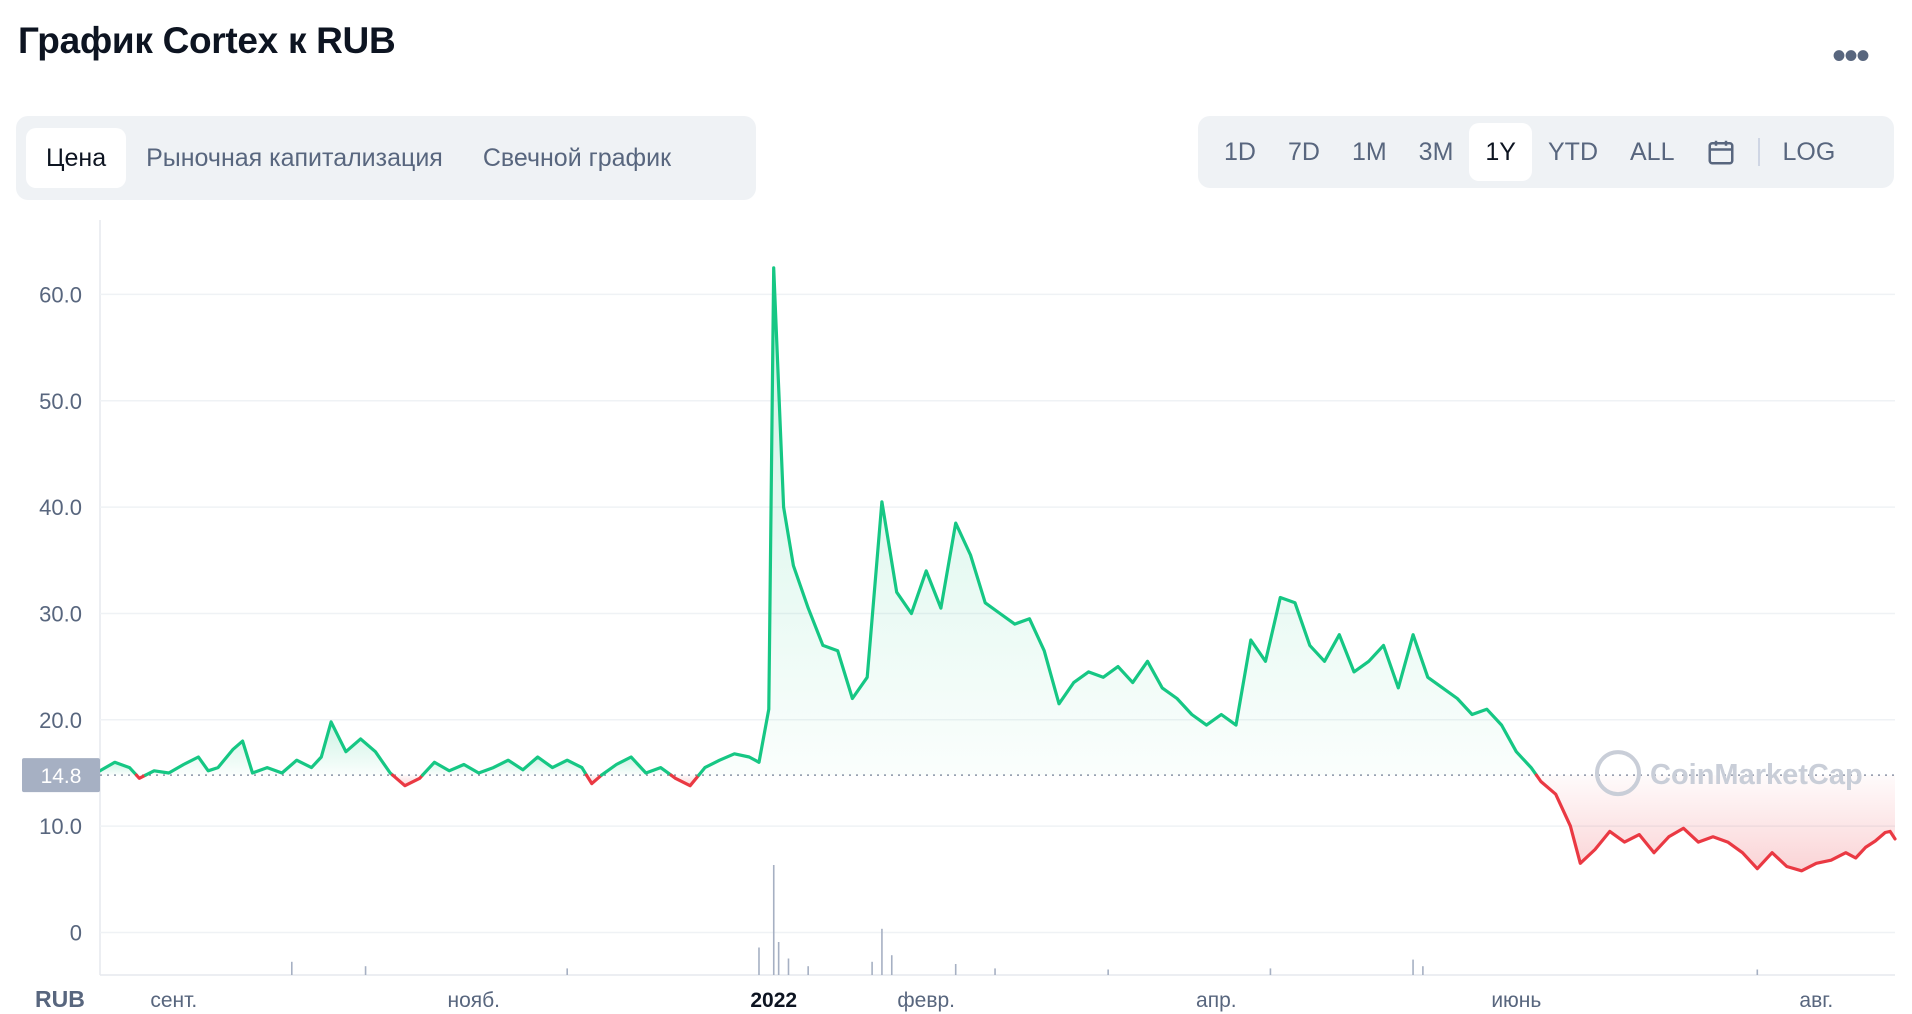  What do you see at coordinates (1303, 151) in the screenshot?
I see `range-7d-button: 7D` at bounding box center [1303, 151].